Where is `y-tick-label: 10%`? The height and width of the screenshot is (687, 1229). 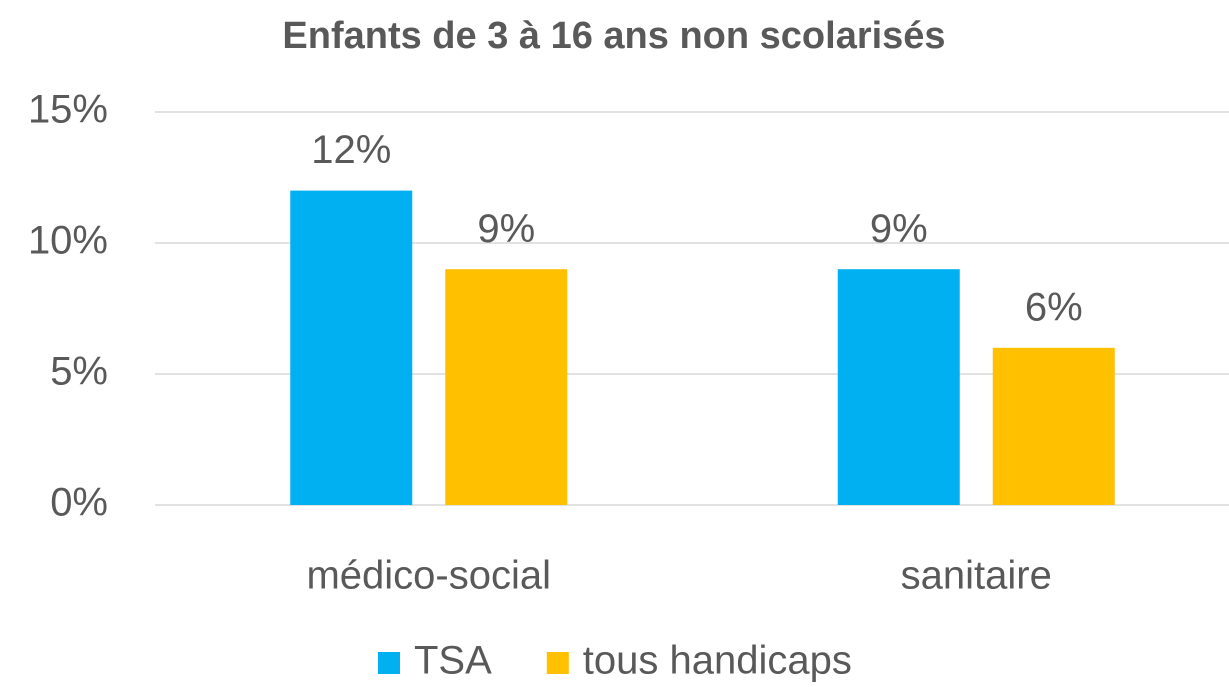
y-tick-label: 10% is located at coordinates (68, 241).